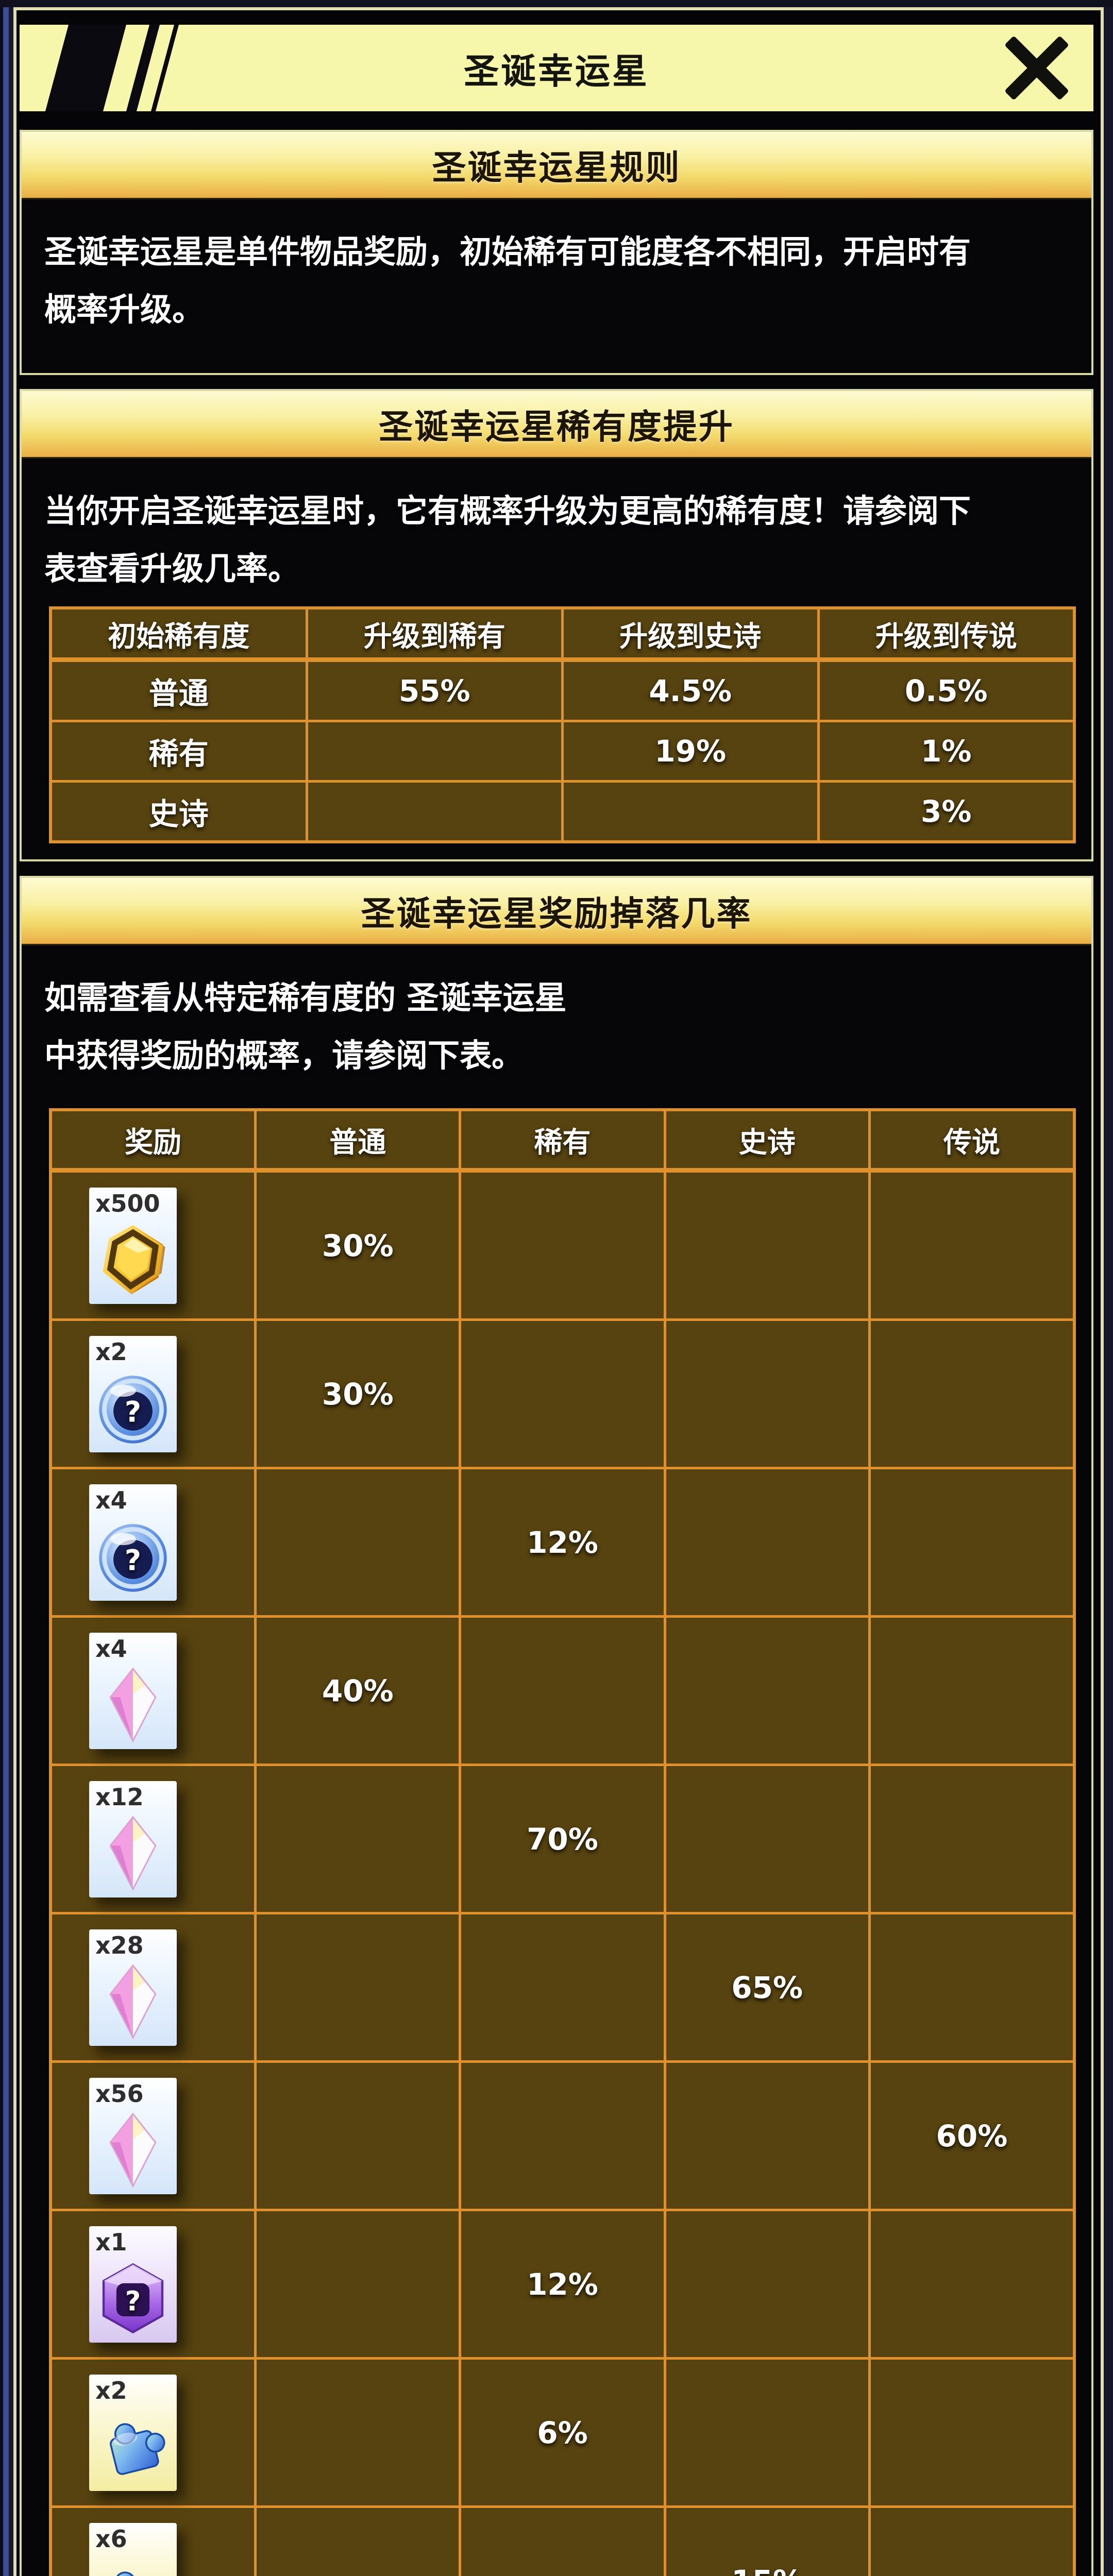  I want to click on reward-card: x4, so click(133, 1690).